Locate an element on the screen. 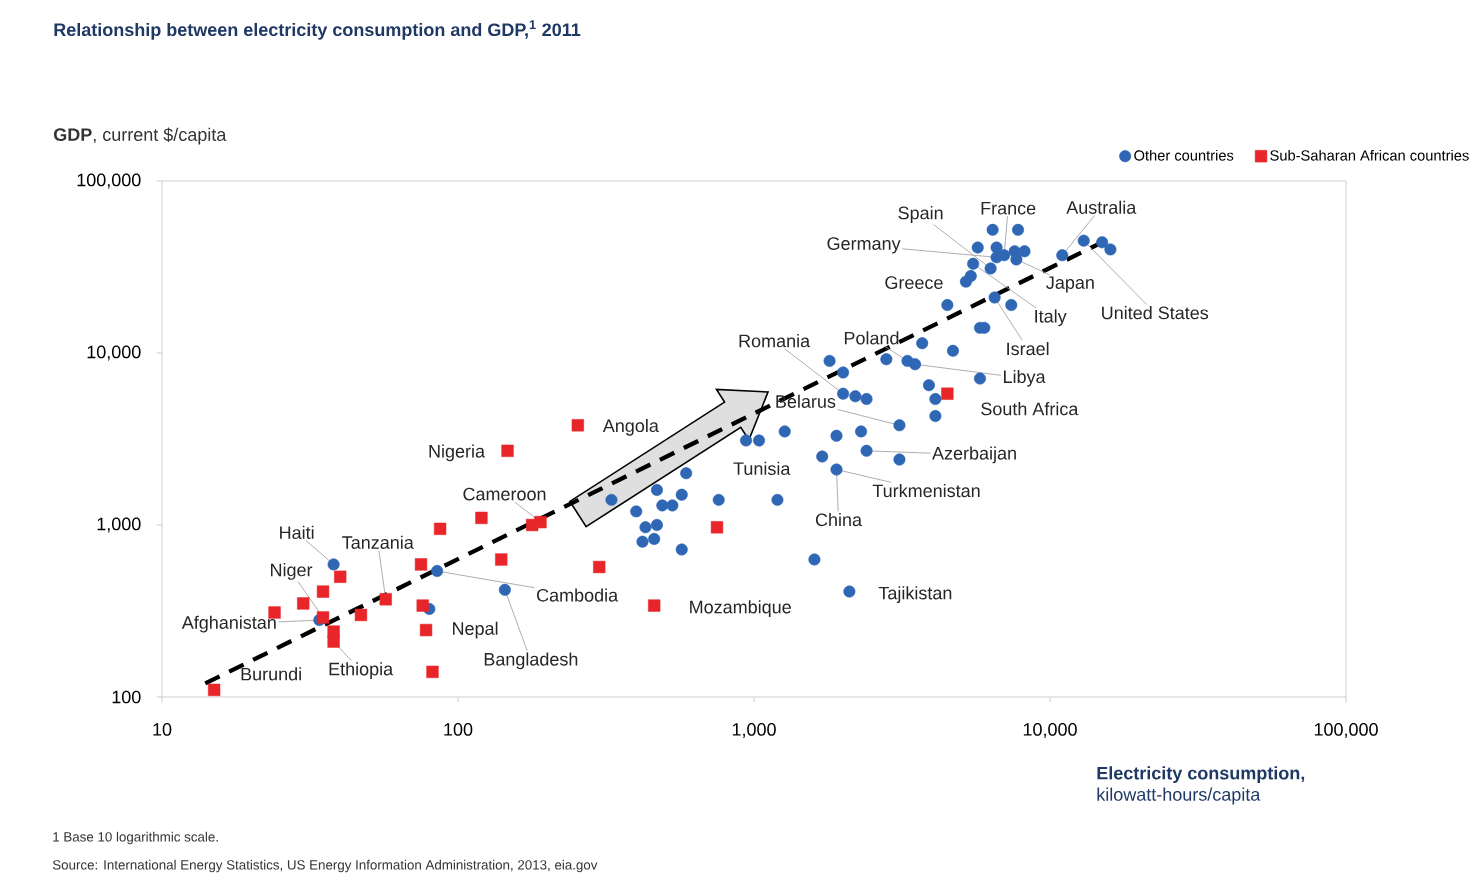 Image resolution: width=1482 pixels, height=894 pixels. x-tick-label: 100 is located at coordinates (458, 729).